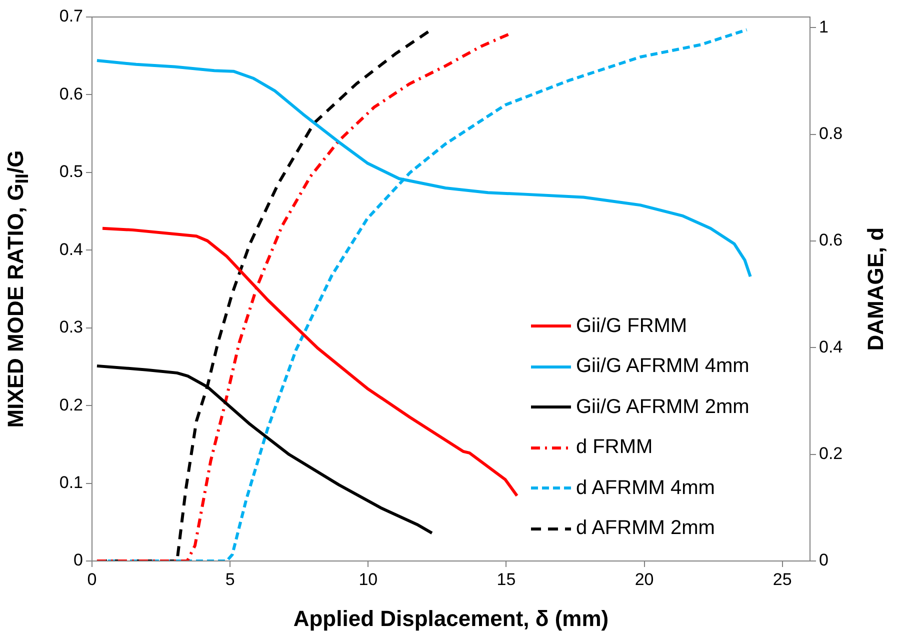  What do you see at coordinates (644, 579) in the screenshot?
I see `x-tick-label: 20` at bounding box center [644, 579].